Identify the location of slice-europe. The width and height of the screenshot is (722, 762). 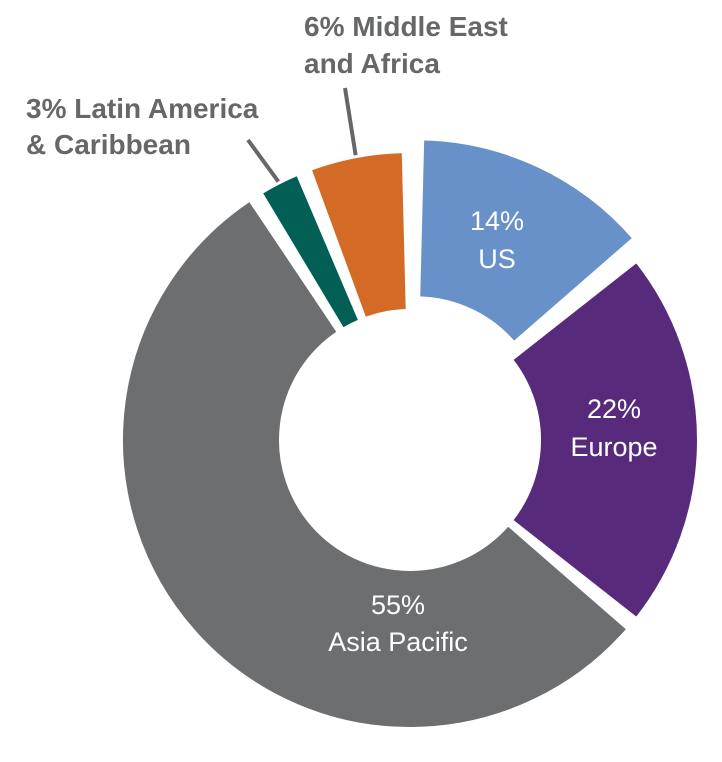
(604, 440).